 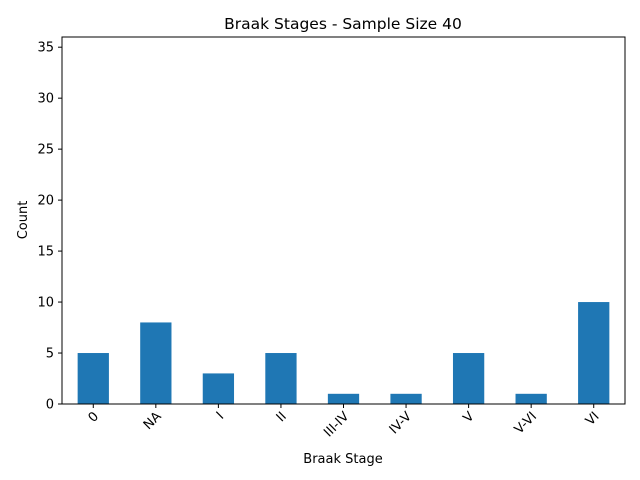 I want to click on y-tick-label: 25, so click(x=45, y=150).